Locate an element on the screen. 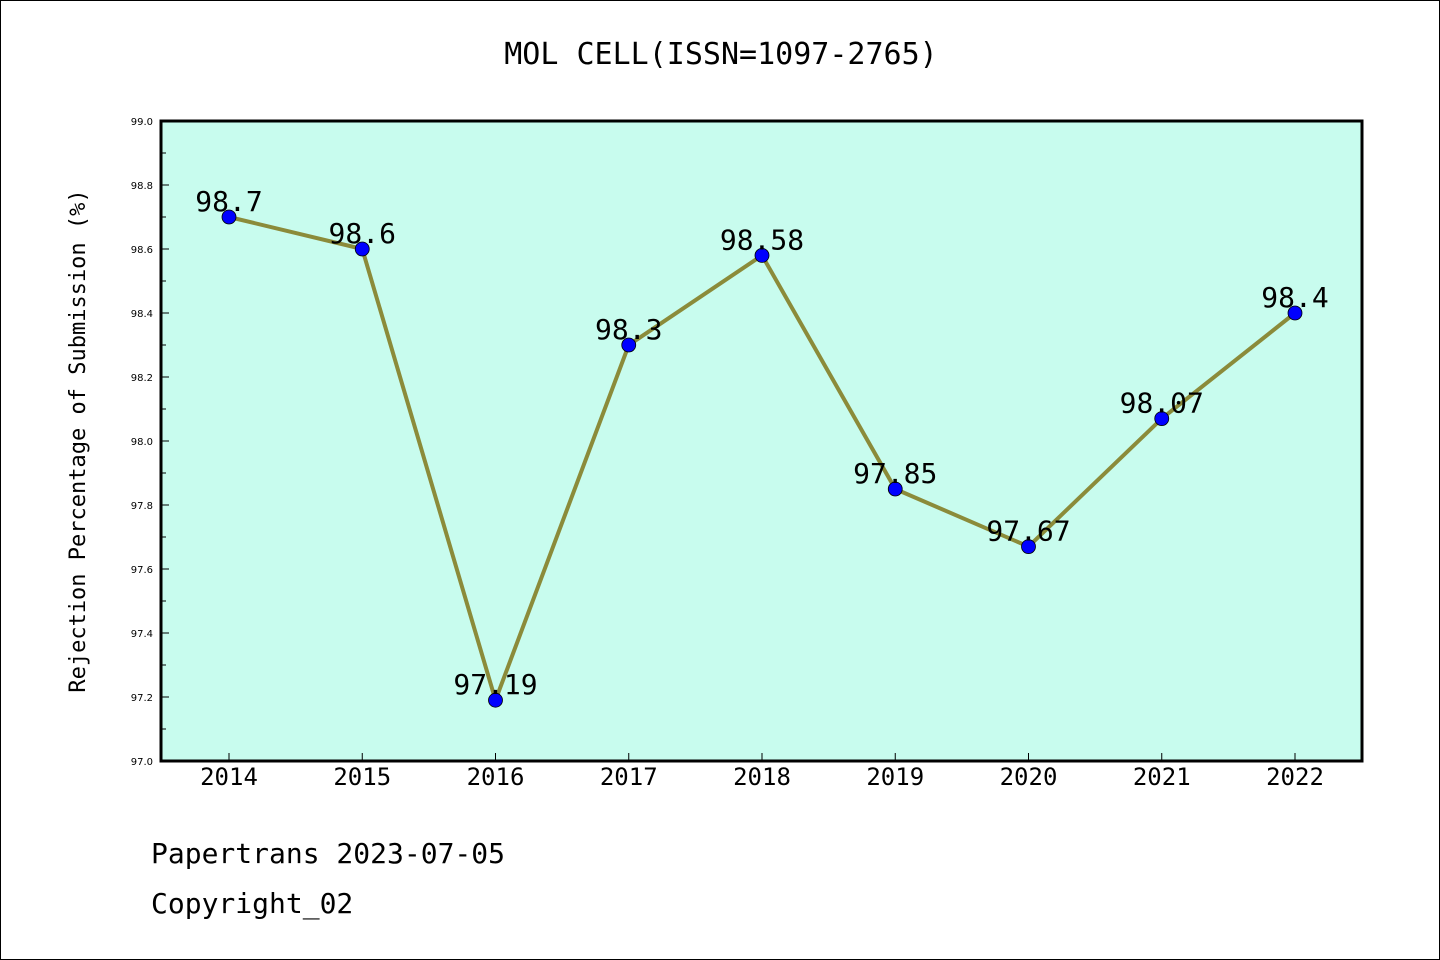 The height and width of the screenshot is (960, 1440). data-label: 98.4 is located at coordinates (1294, 297).